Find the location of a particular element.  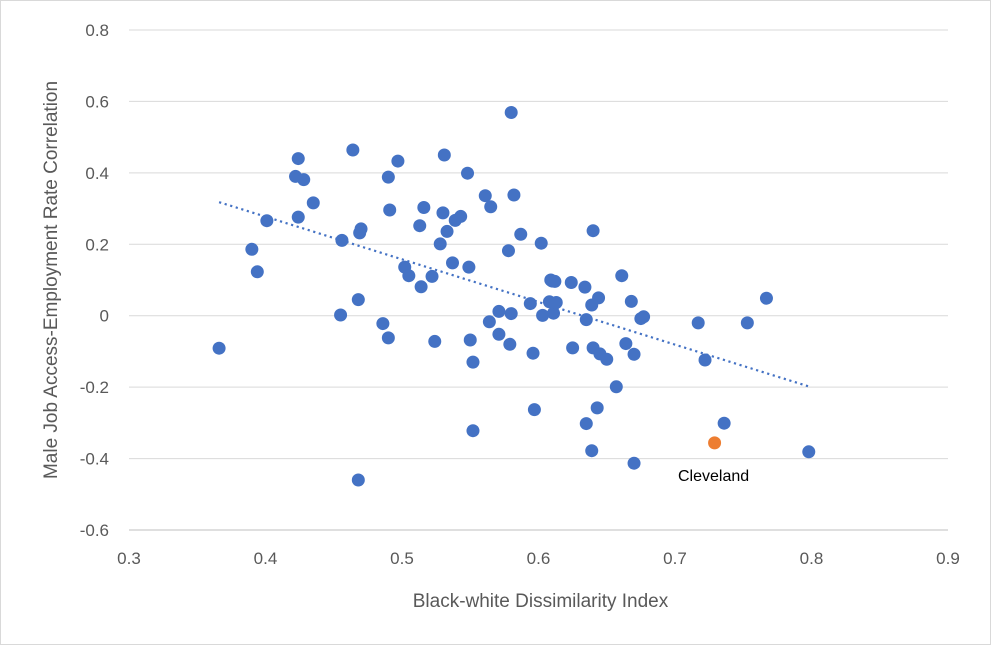

y-tick-label: 0.2 is located at coordinates (97, 244).